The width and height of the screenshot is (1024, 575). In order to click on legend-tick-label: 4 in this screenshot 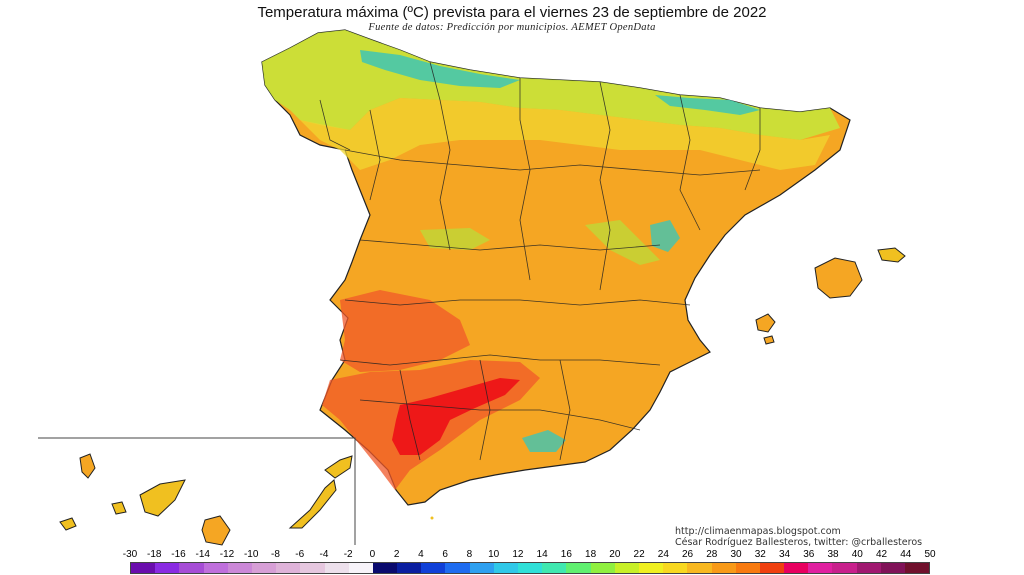, I will do `click(421, 554)`.